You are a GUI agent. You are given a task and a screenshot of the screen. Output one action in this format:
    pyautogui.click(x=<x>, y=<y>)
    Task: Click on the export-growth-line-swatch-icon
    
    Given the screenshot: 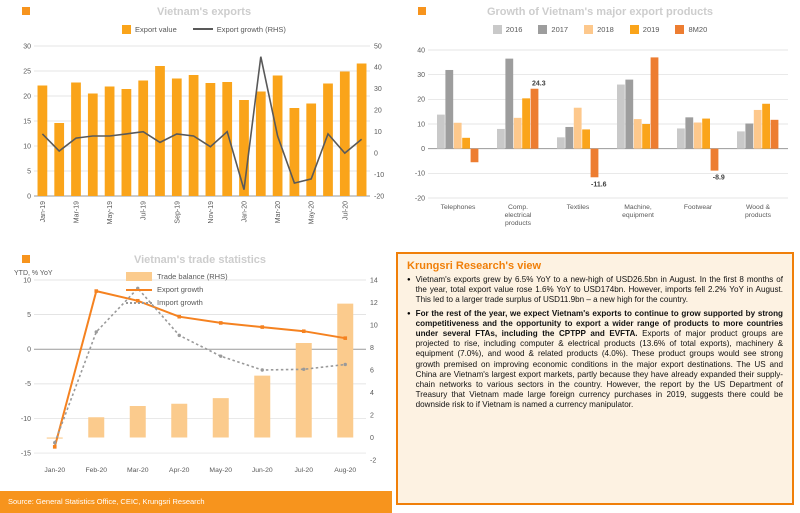 What is the action you would take?
    pyautogui.click(x=139, y=289)
    